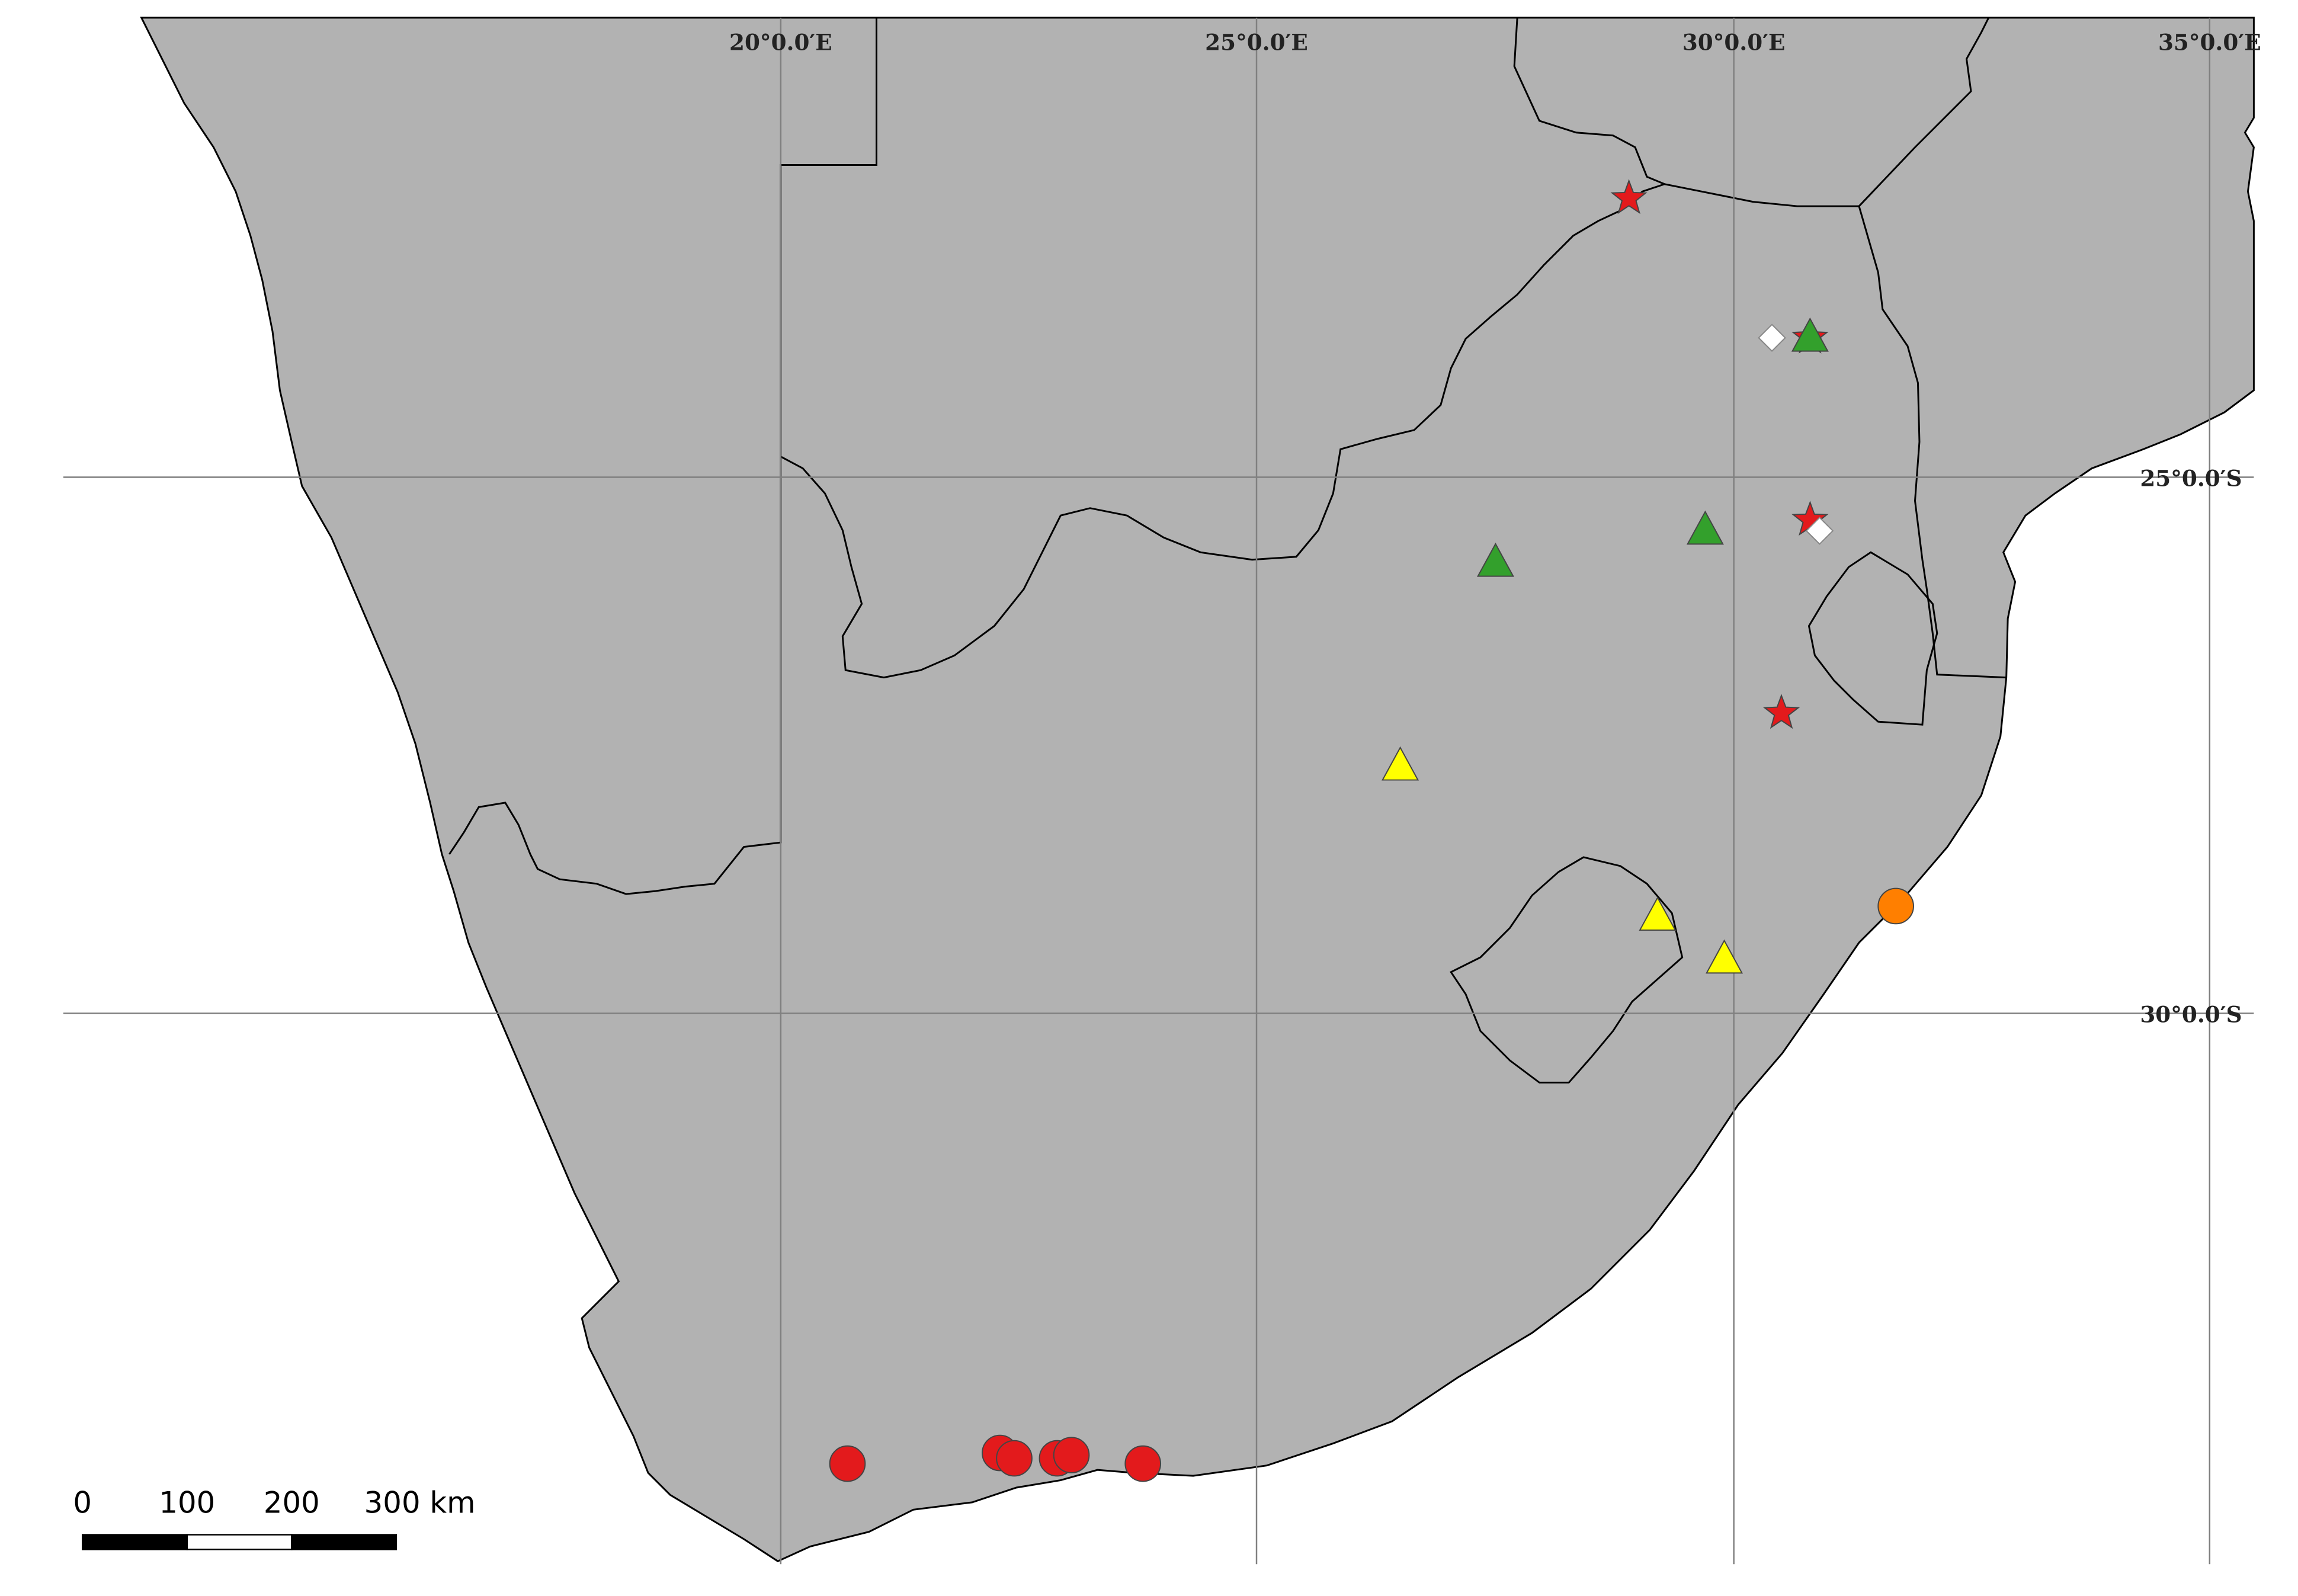 The width and height of the screenshot is (2298, 1596). I want to click on lon-label-35: 35°0.0′E, so click(2209, 43).